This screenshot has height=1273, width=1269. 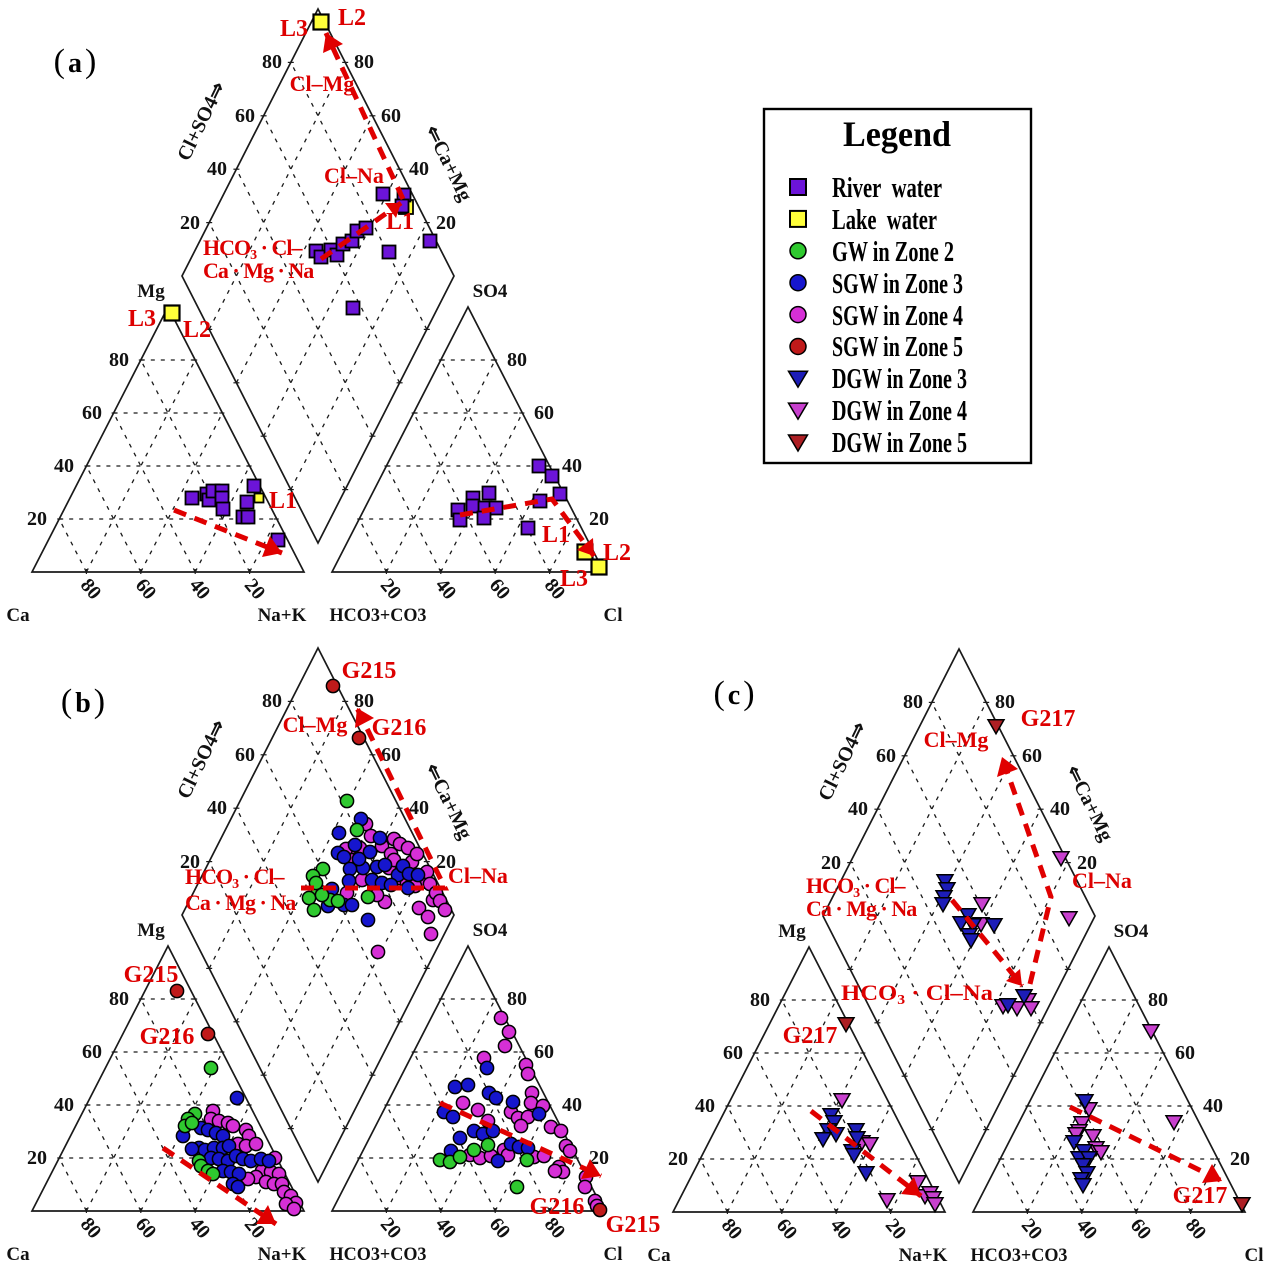 What do you see at coordinates (899, 379) in the screenshot?
I see `svg-text: DGW in Zone 3` at bounding box center [899, 379].